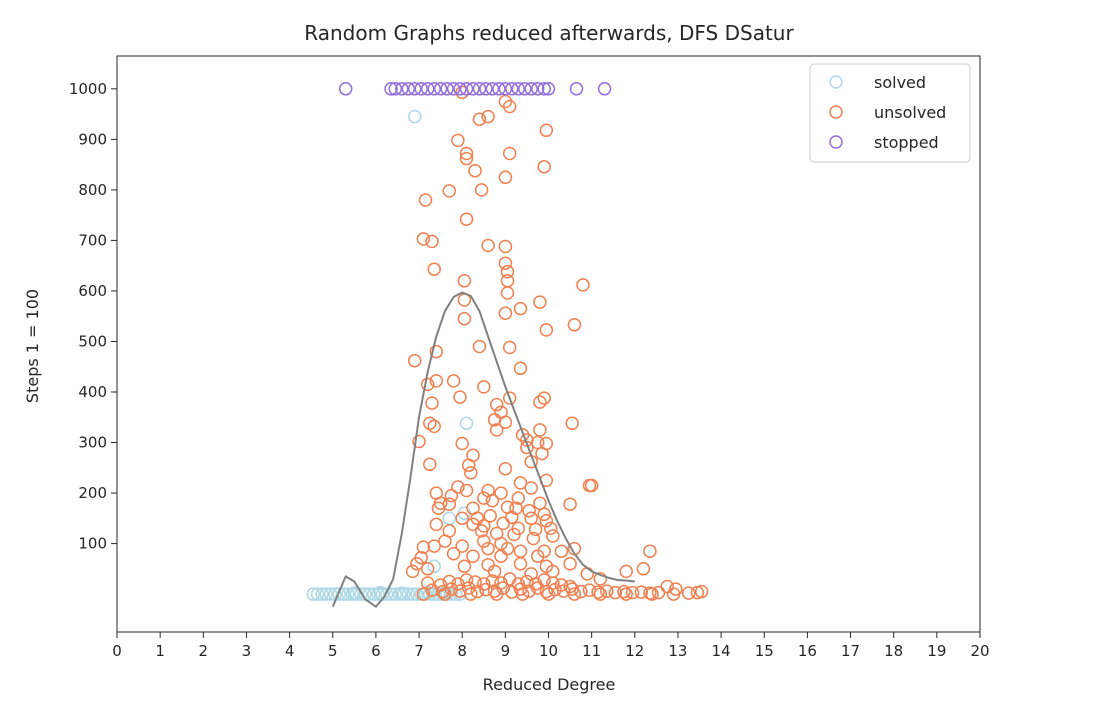 The width and height of the screenshot is (1102, 728). I want to click on x-tick-label: 19, so click(936, 651).